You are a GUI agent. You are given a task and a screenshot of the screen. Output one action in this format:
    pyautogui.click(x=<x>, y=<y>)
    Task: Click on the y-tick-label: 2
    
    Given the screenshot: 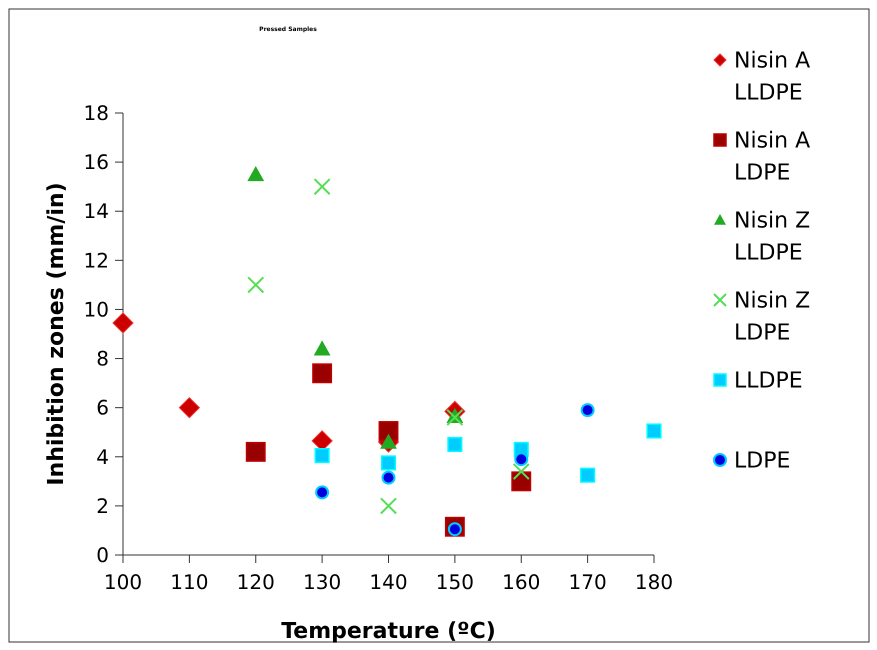 What is the action you would take?
    pyautogui.click(x=102, y=506)
    